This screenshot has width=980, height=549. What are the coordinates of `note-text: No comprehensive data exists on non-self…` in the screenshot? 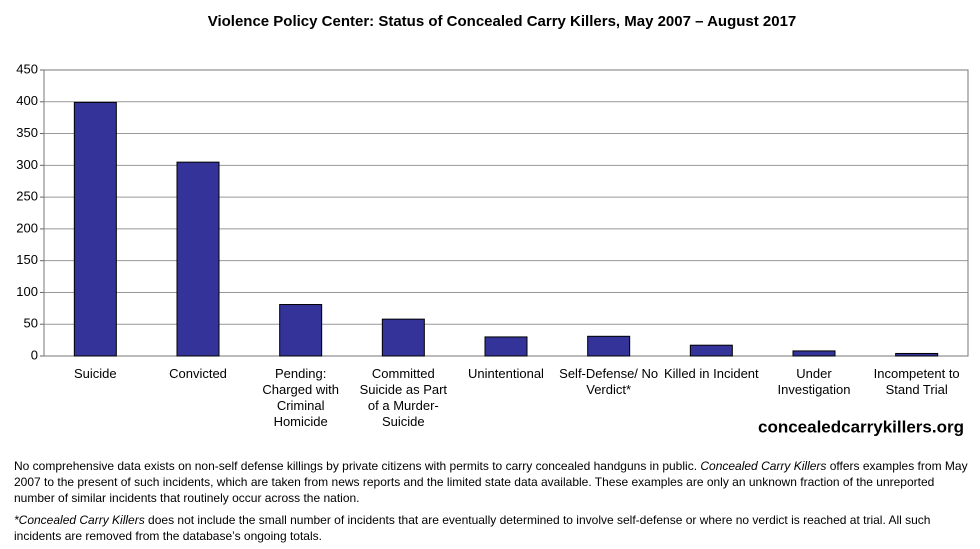 It's located at (357, 466).